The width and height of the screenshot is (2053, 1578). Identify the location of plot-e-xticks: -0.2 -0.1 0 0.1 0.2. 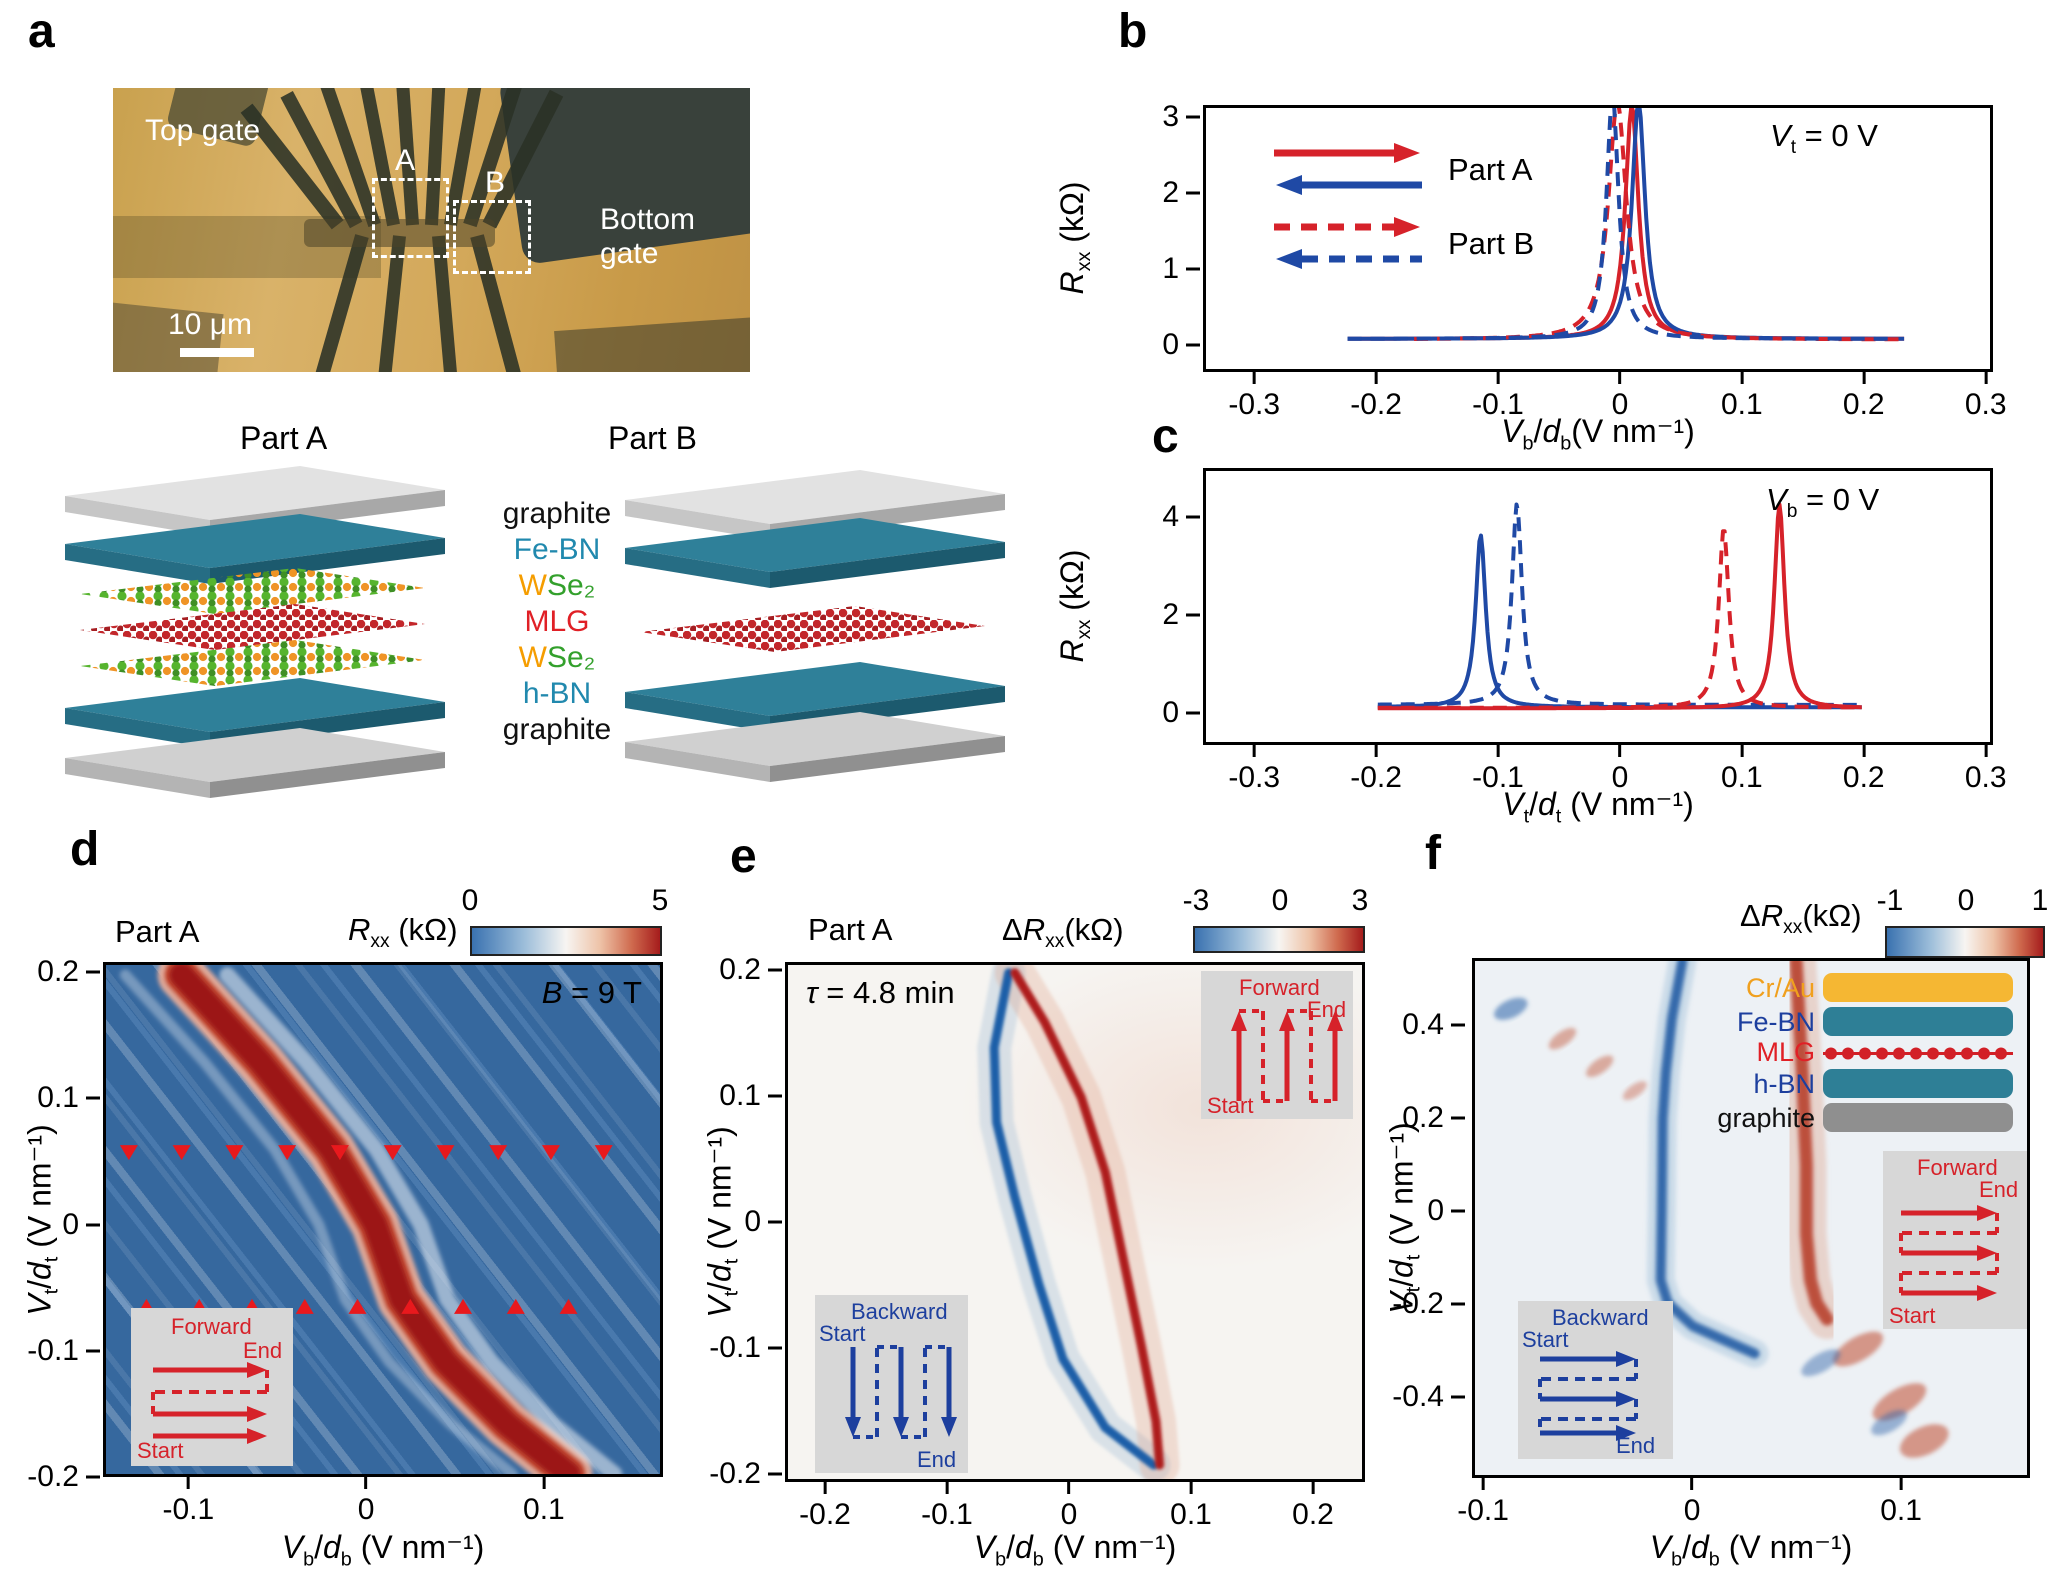
(1075, 1506).